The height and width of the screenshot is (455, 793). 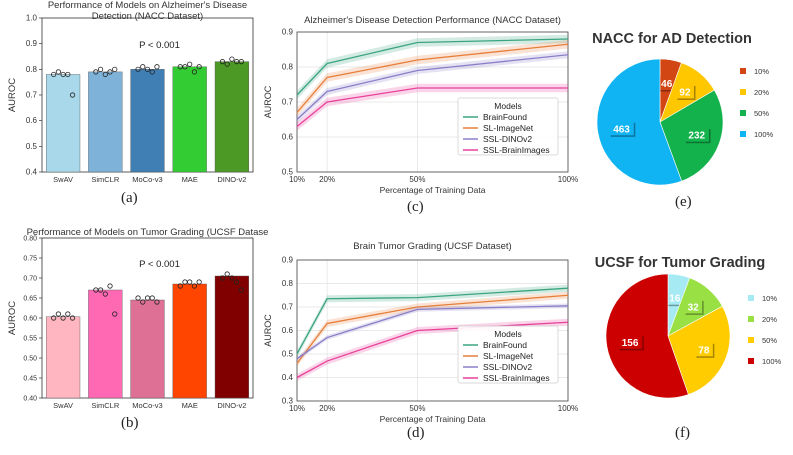 I want to click on x-tick-label: SimCLR, so click(x=105, y=405).